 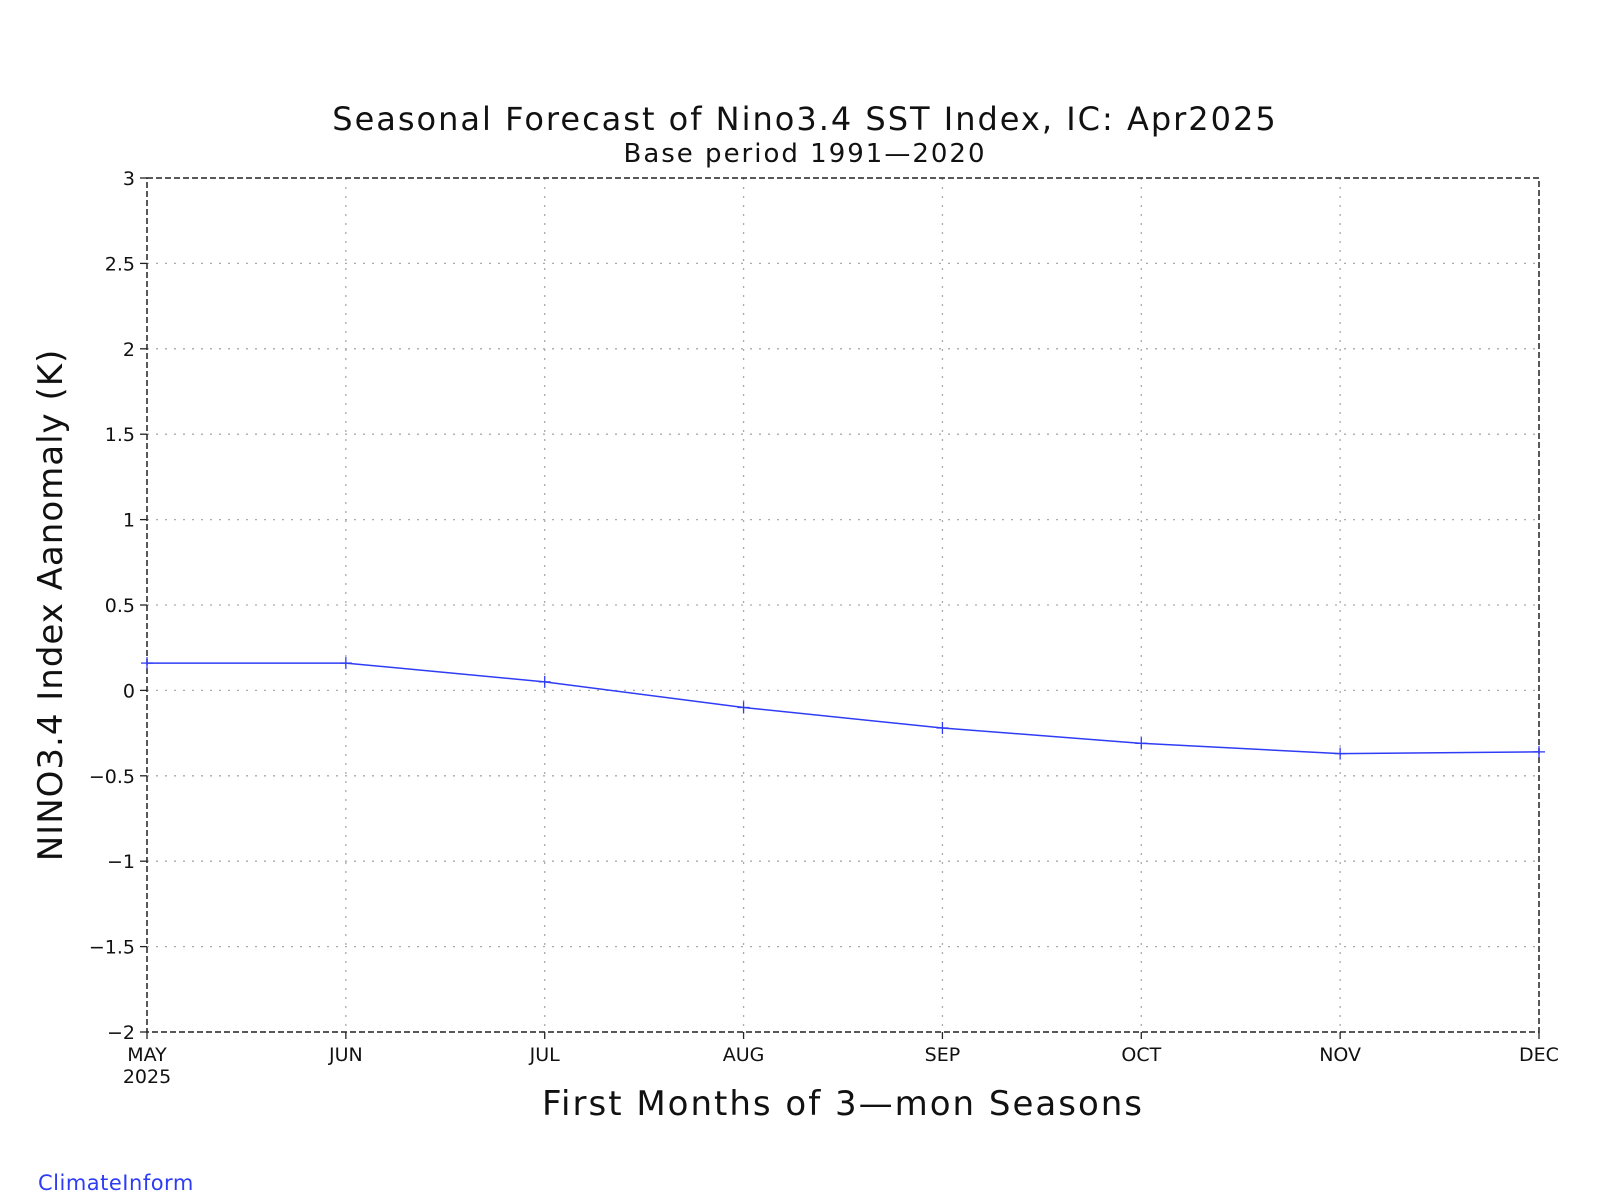 I want to click on x-tick-label: JUN, so click(x=345, y=1055).